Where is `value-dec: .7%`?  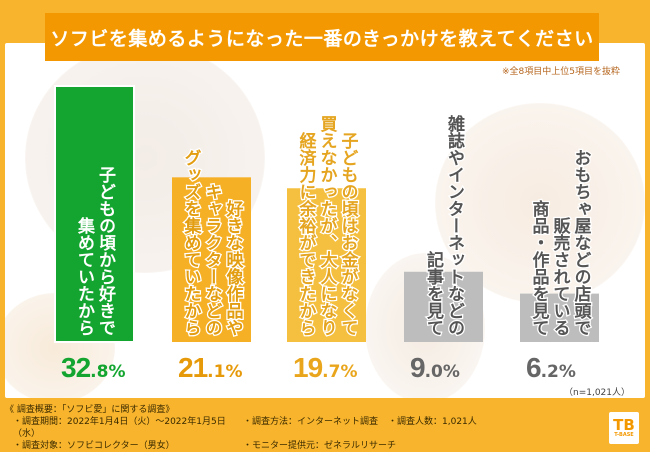 value-dec: .7% is located at coordinates (340, 372).